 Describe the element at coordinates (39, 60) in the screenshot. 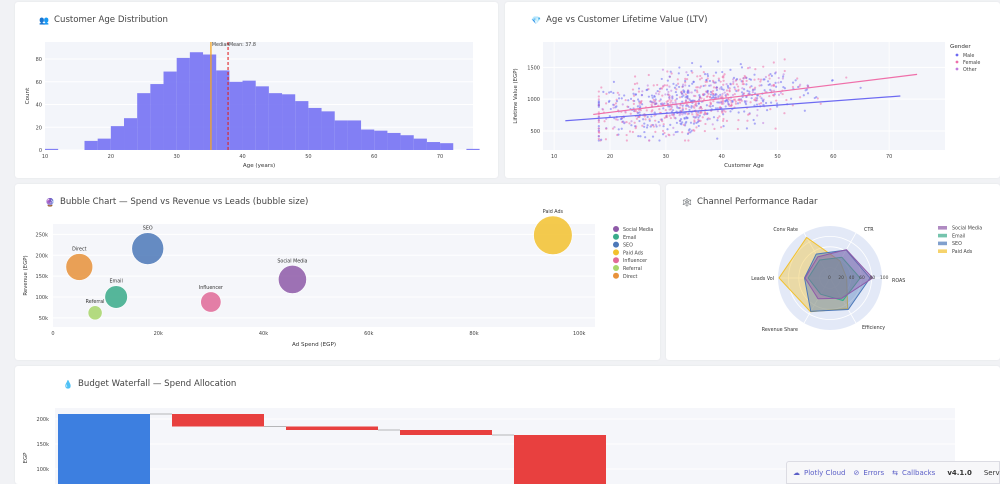

I see `y-tick-label: 80` at that location.